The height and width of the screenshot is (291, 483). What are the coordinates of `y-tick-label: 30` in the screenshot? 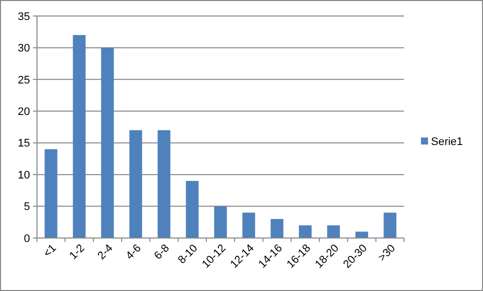 It's located at (24, 48).